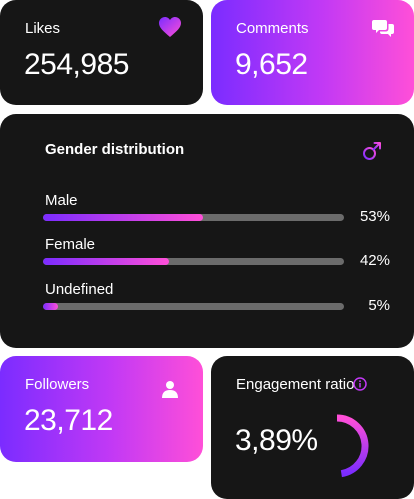 This screenshot has width=414, height=499. What do you see at coordinates (43, 28) in the screenshot?
I see `likes-label: Likes` at bounding box center [43, 28].